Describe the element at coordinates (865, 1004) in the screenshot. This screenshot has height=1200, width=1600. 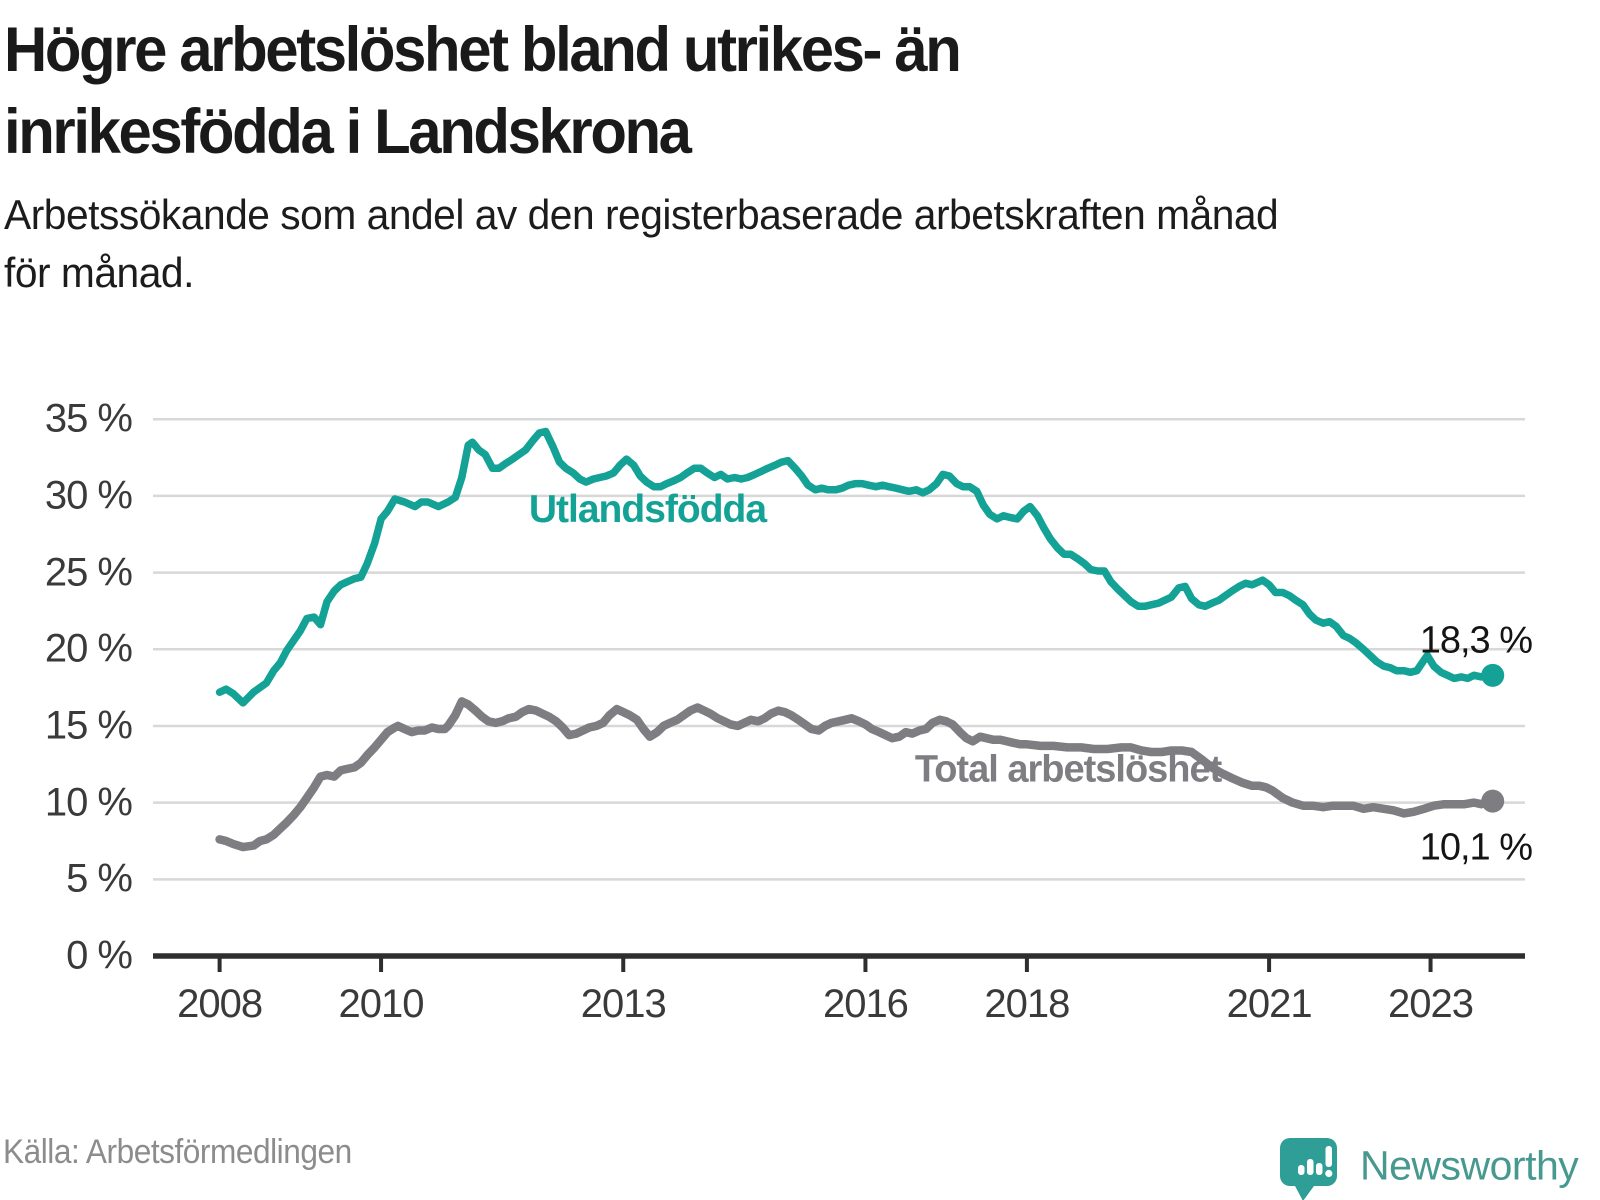
I see `x-axis-label: 2016` at that location.